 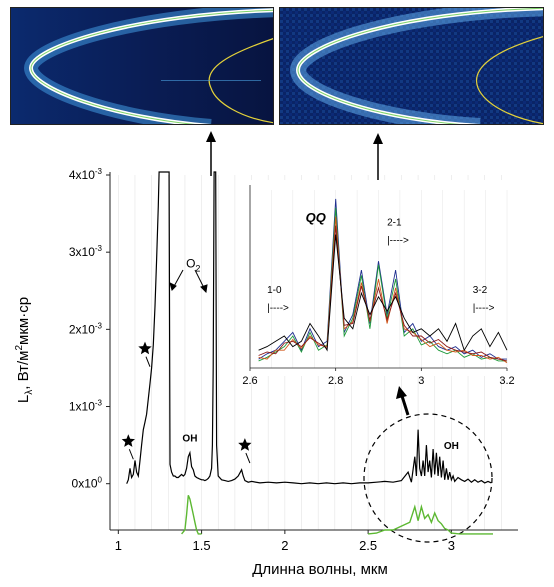 What do you see at coordinates (451, 545) in the screenshot?
I see `x-tick-label: 3` at bounding box center [451, 545].